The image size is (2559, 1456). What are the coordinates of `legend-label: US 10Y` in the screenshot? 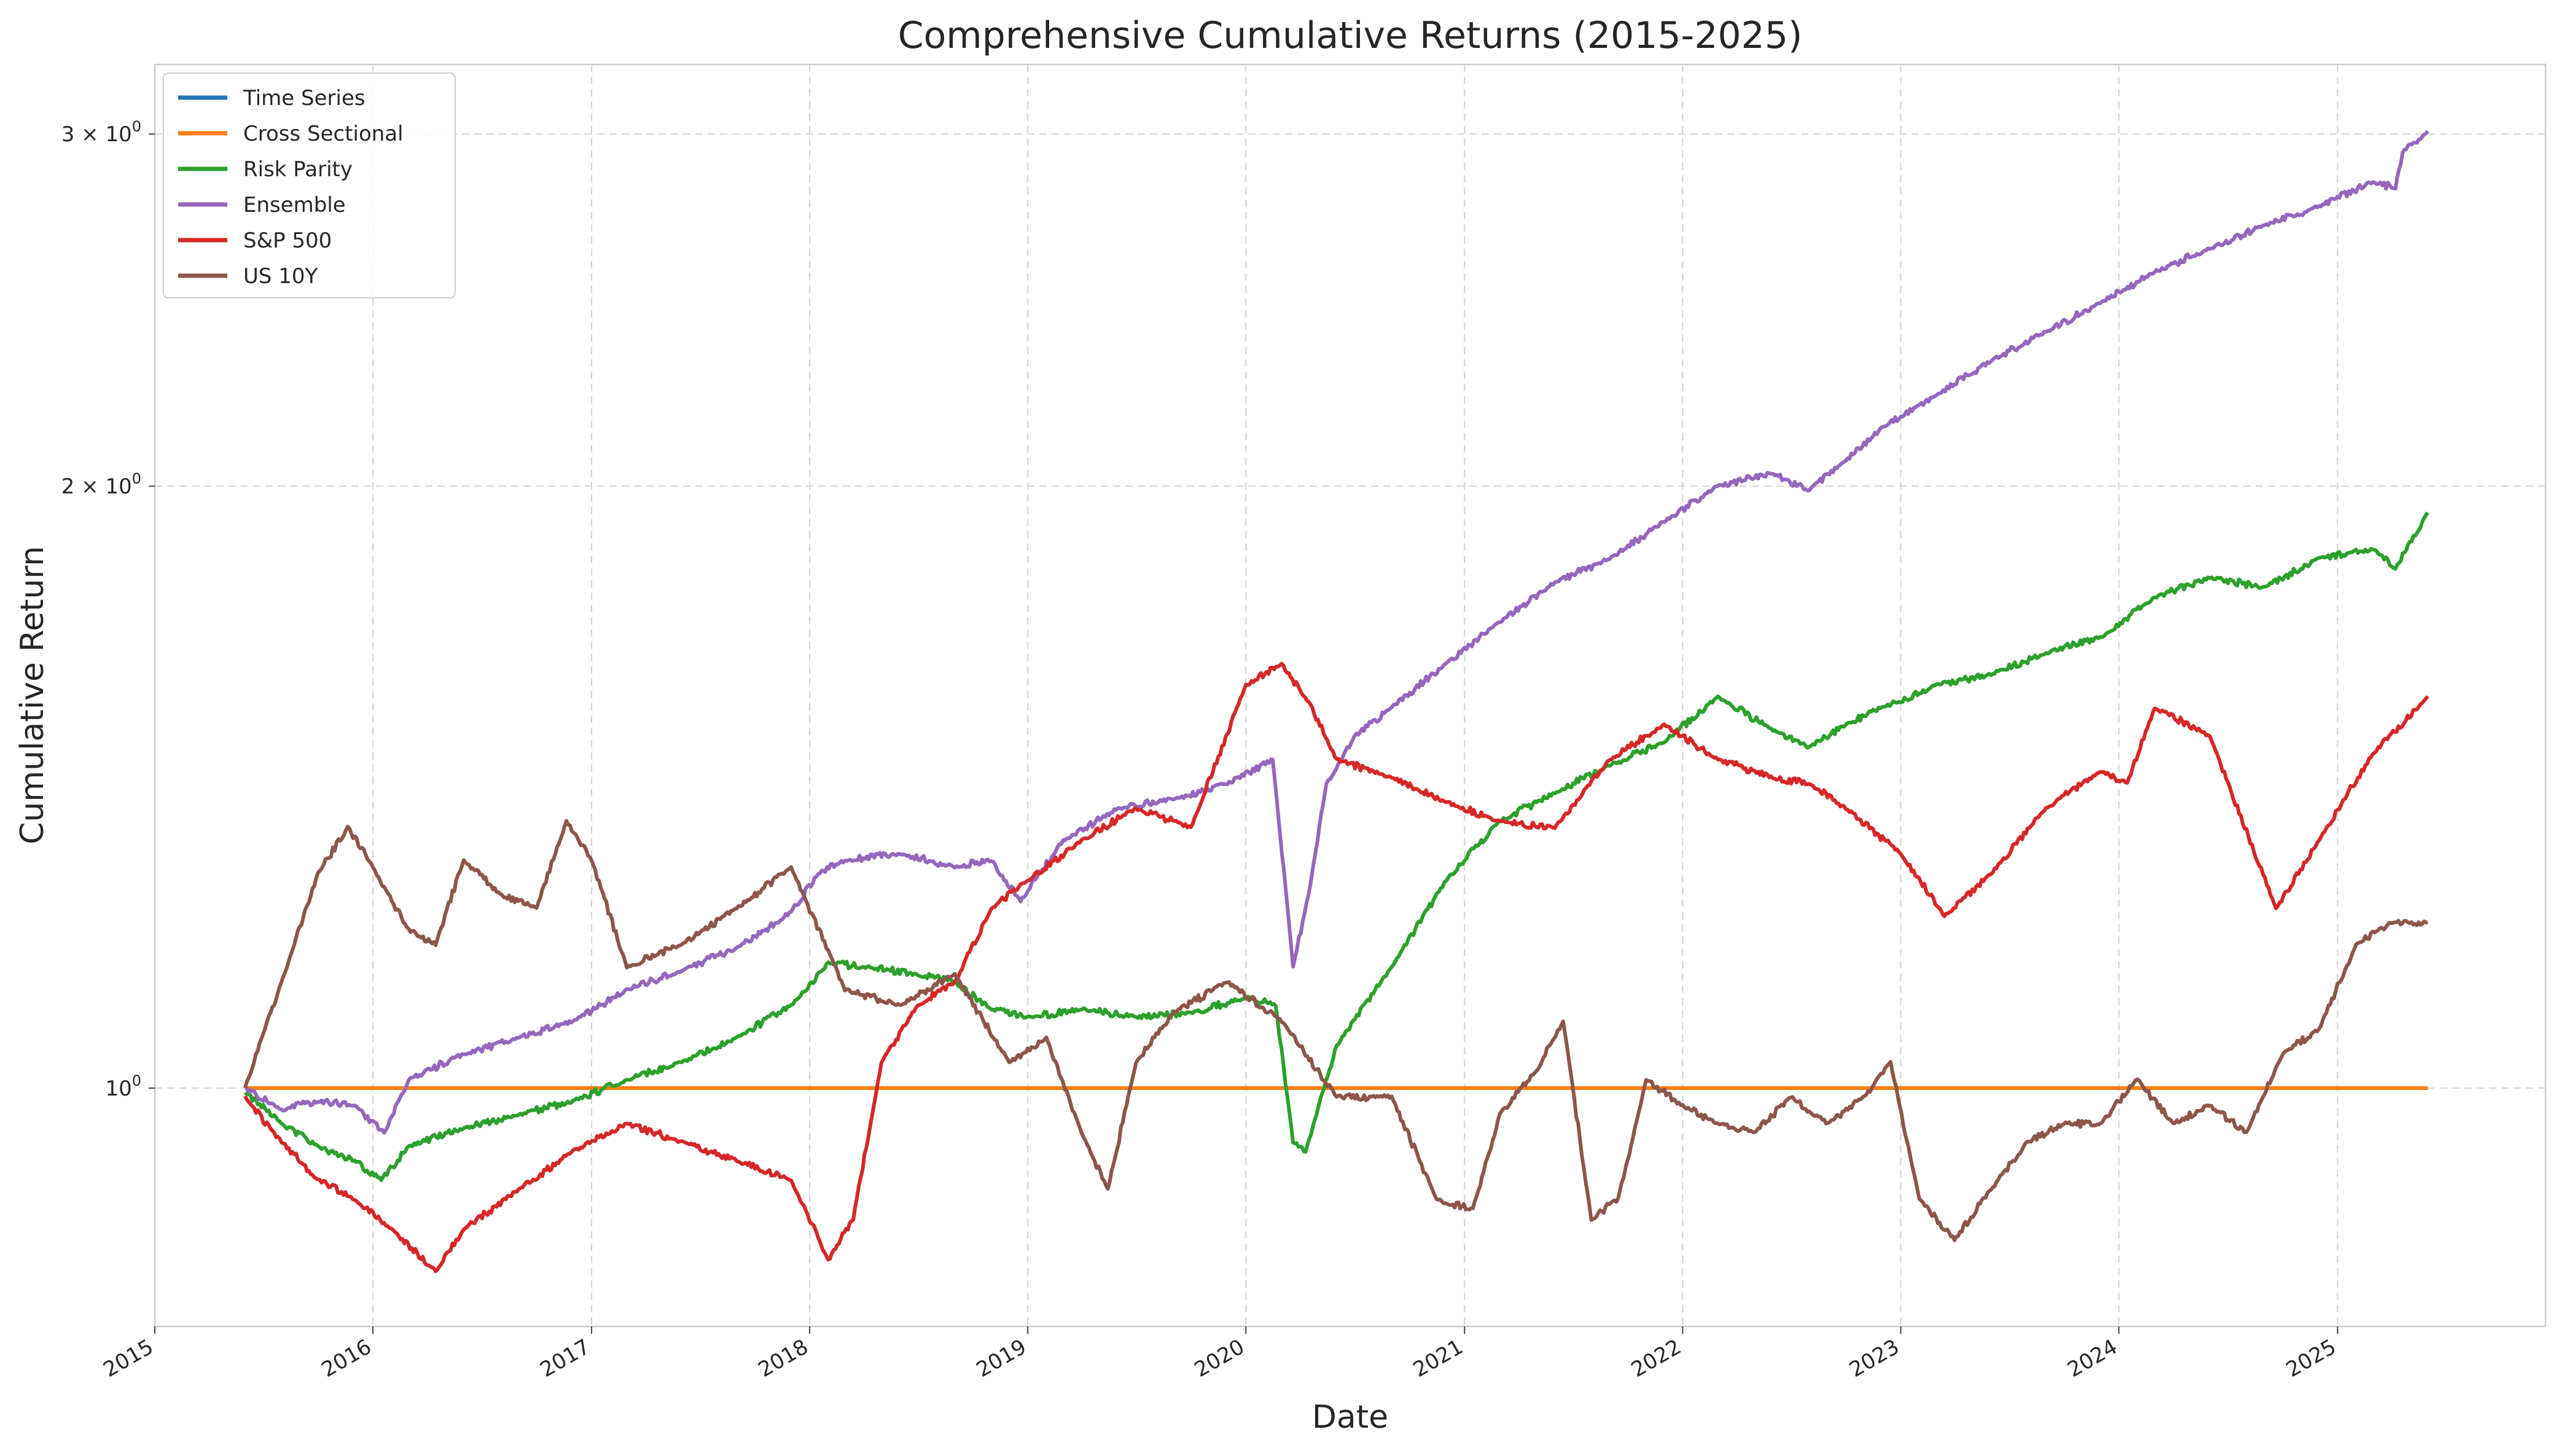 It's located at (280, 276).